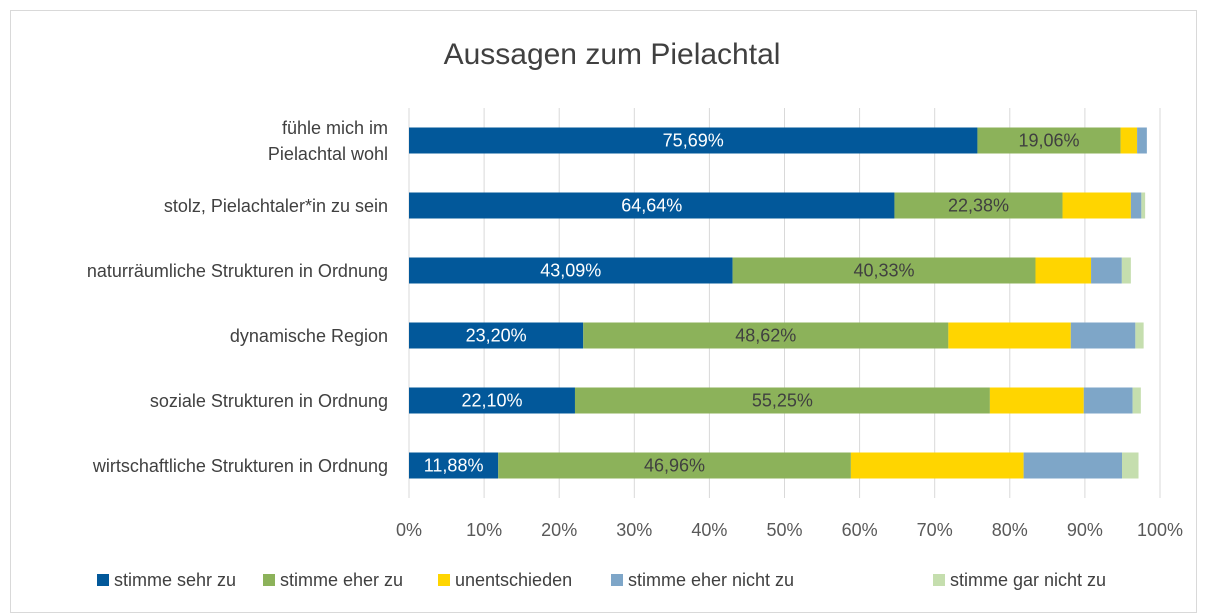 The image size is (1208, 613). I want to click on x-tick-label: 20%, so click(559, 530).